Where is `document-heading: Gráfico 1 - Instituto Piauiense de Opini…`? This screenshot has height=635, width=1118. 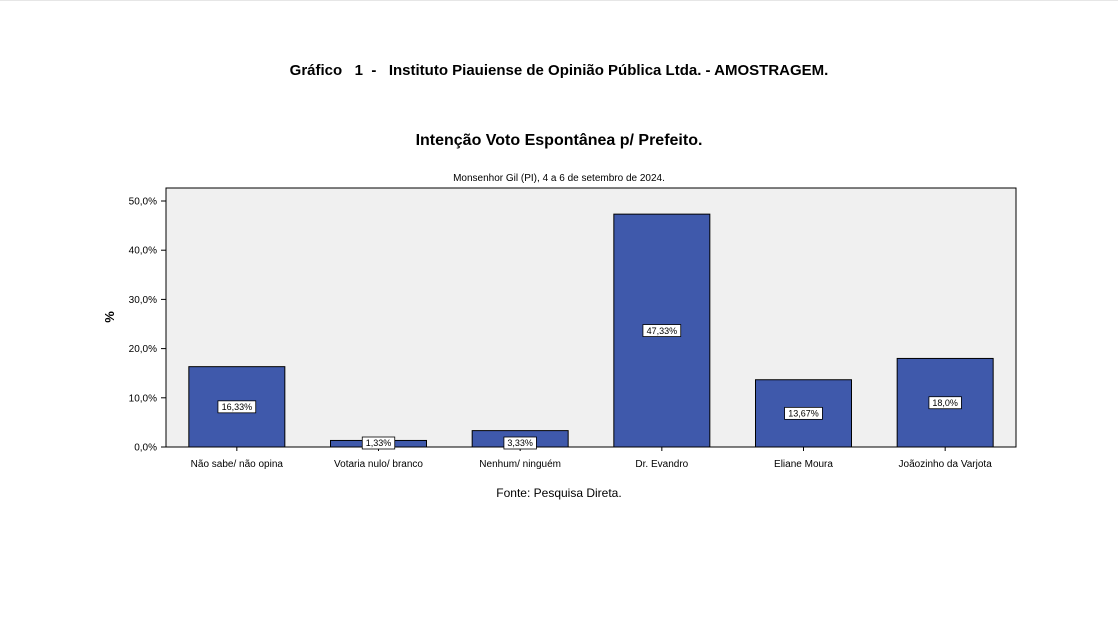
document-heading: Gráfico 1 - Instituto Piauiense de Opini… is located at coordinates (559, 70).